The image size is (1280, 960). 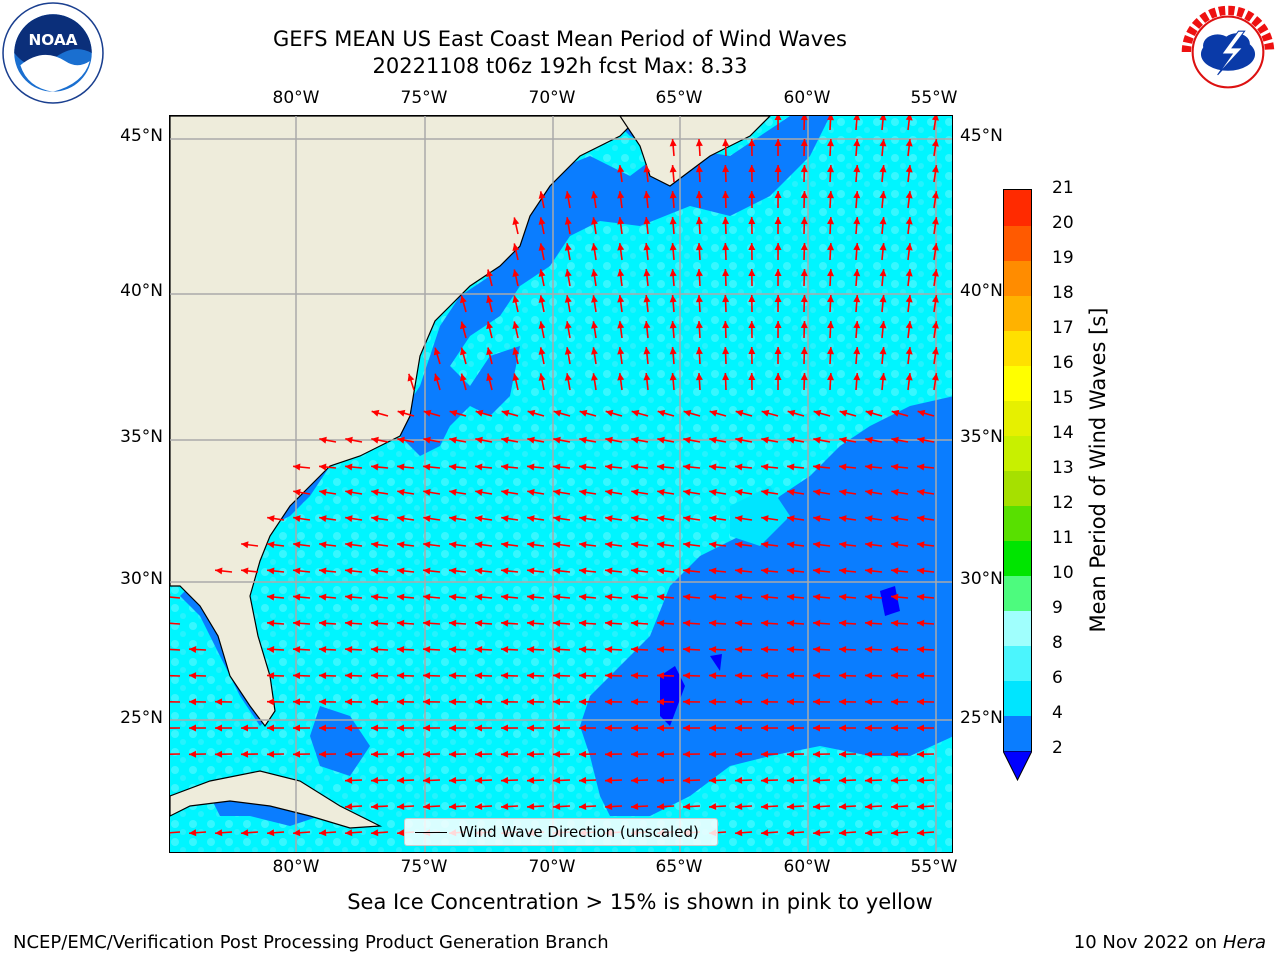 What do you see at coordinates (981, 136) in the screenshot?
I see `lat-tick-right-45: 45°N` at bounding box center [981, 136].